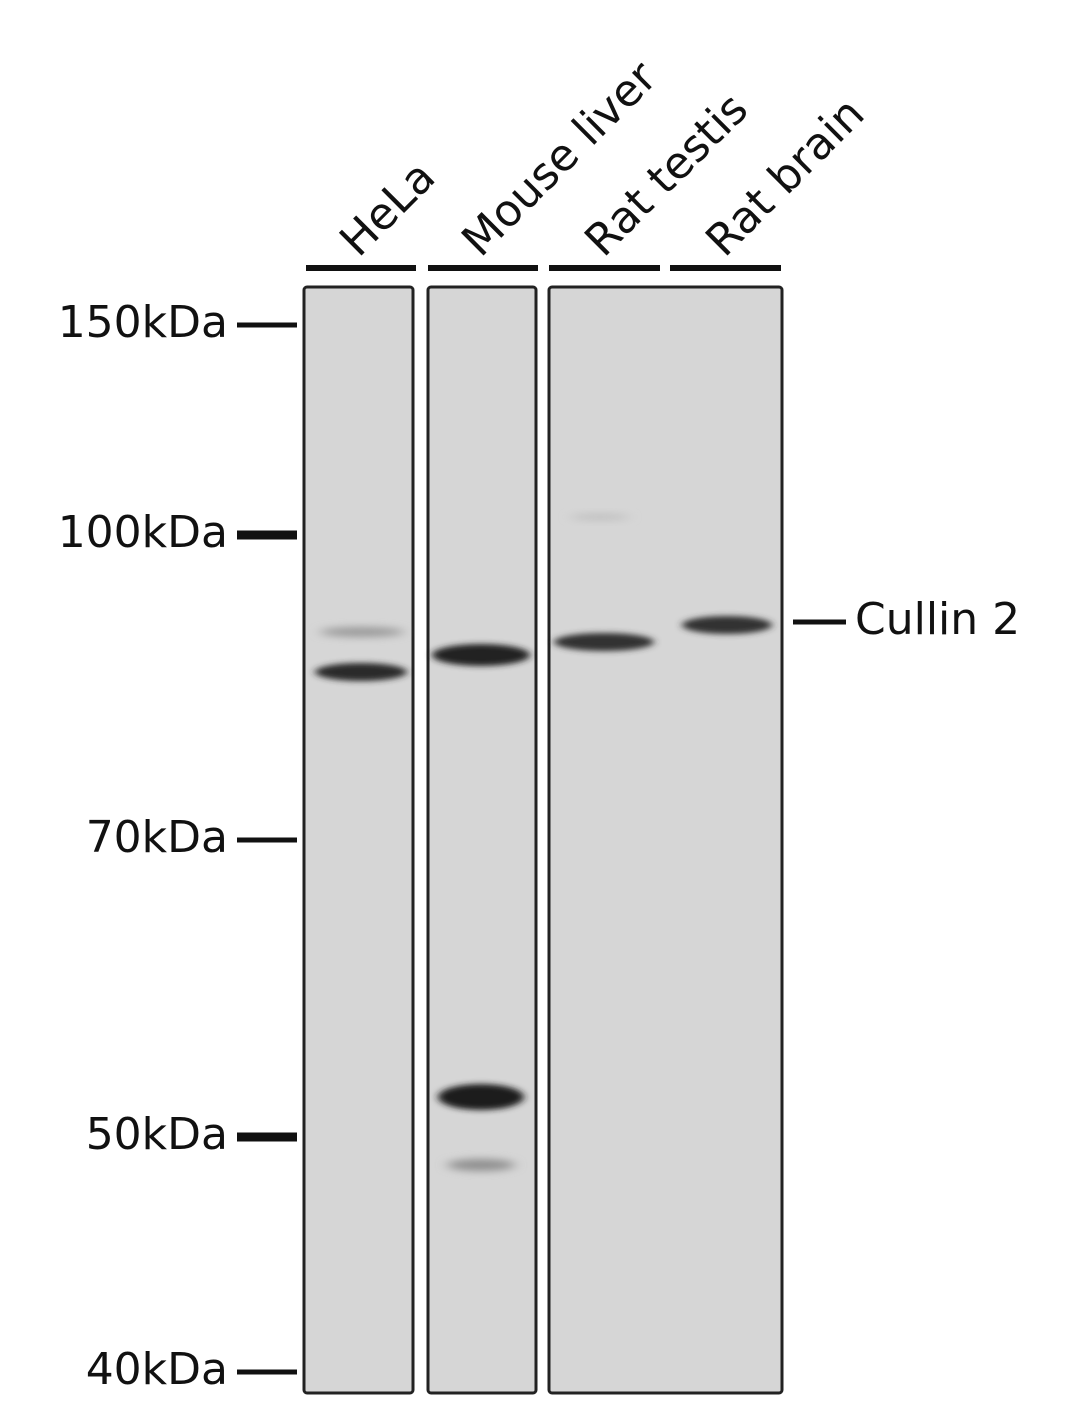  What do you see at coordinates (157, 1369) in the screenshot?
I see `marker-label: 40kDa` at bounding box center [157, 1369].